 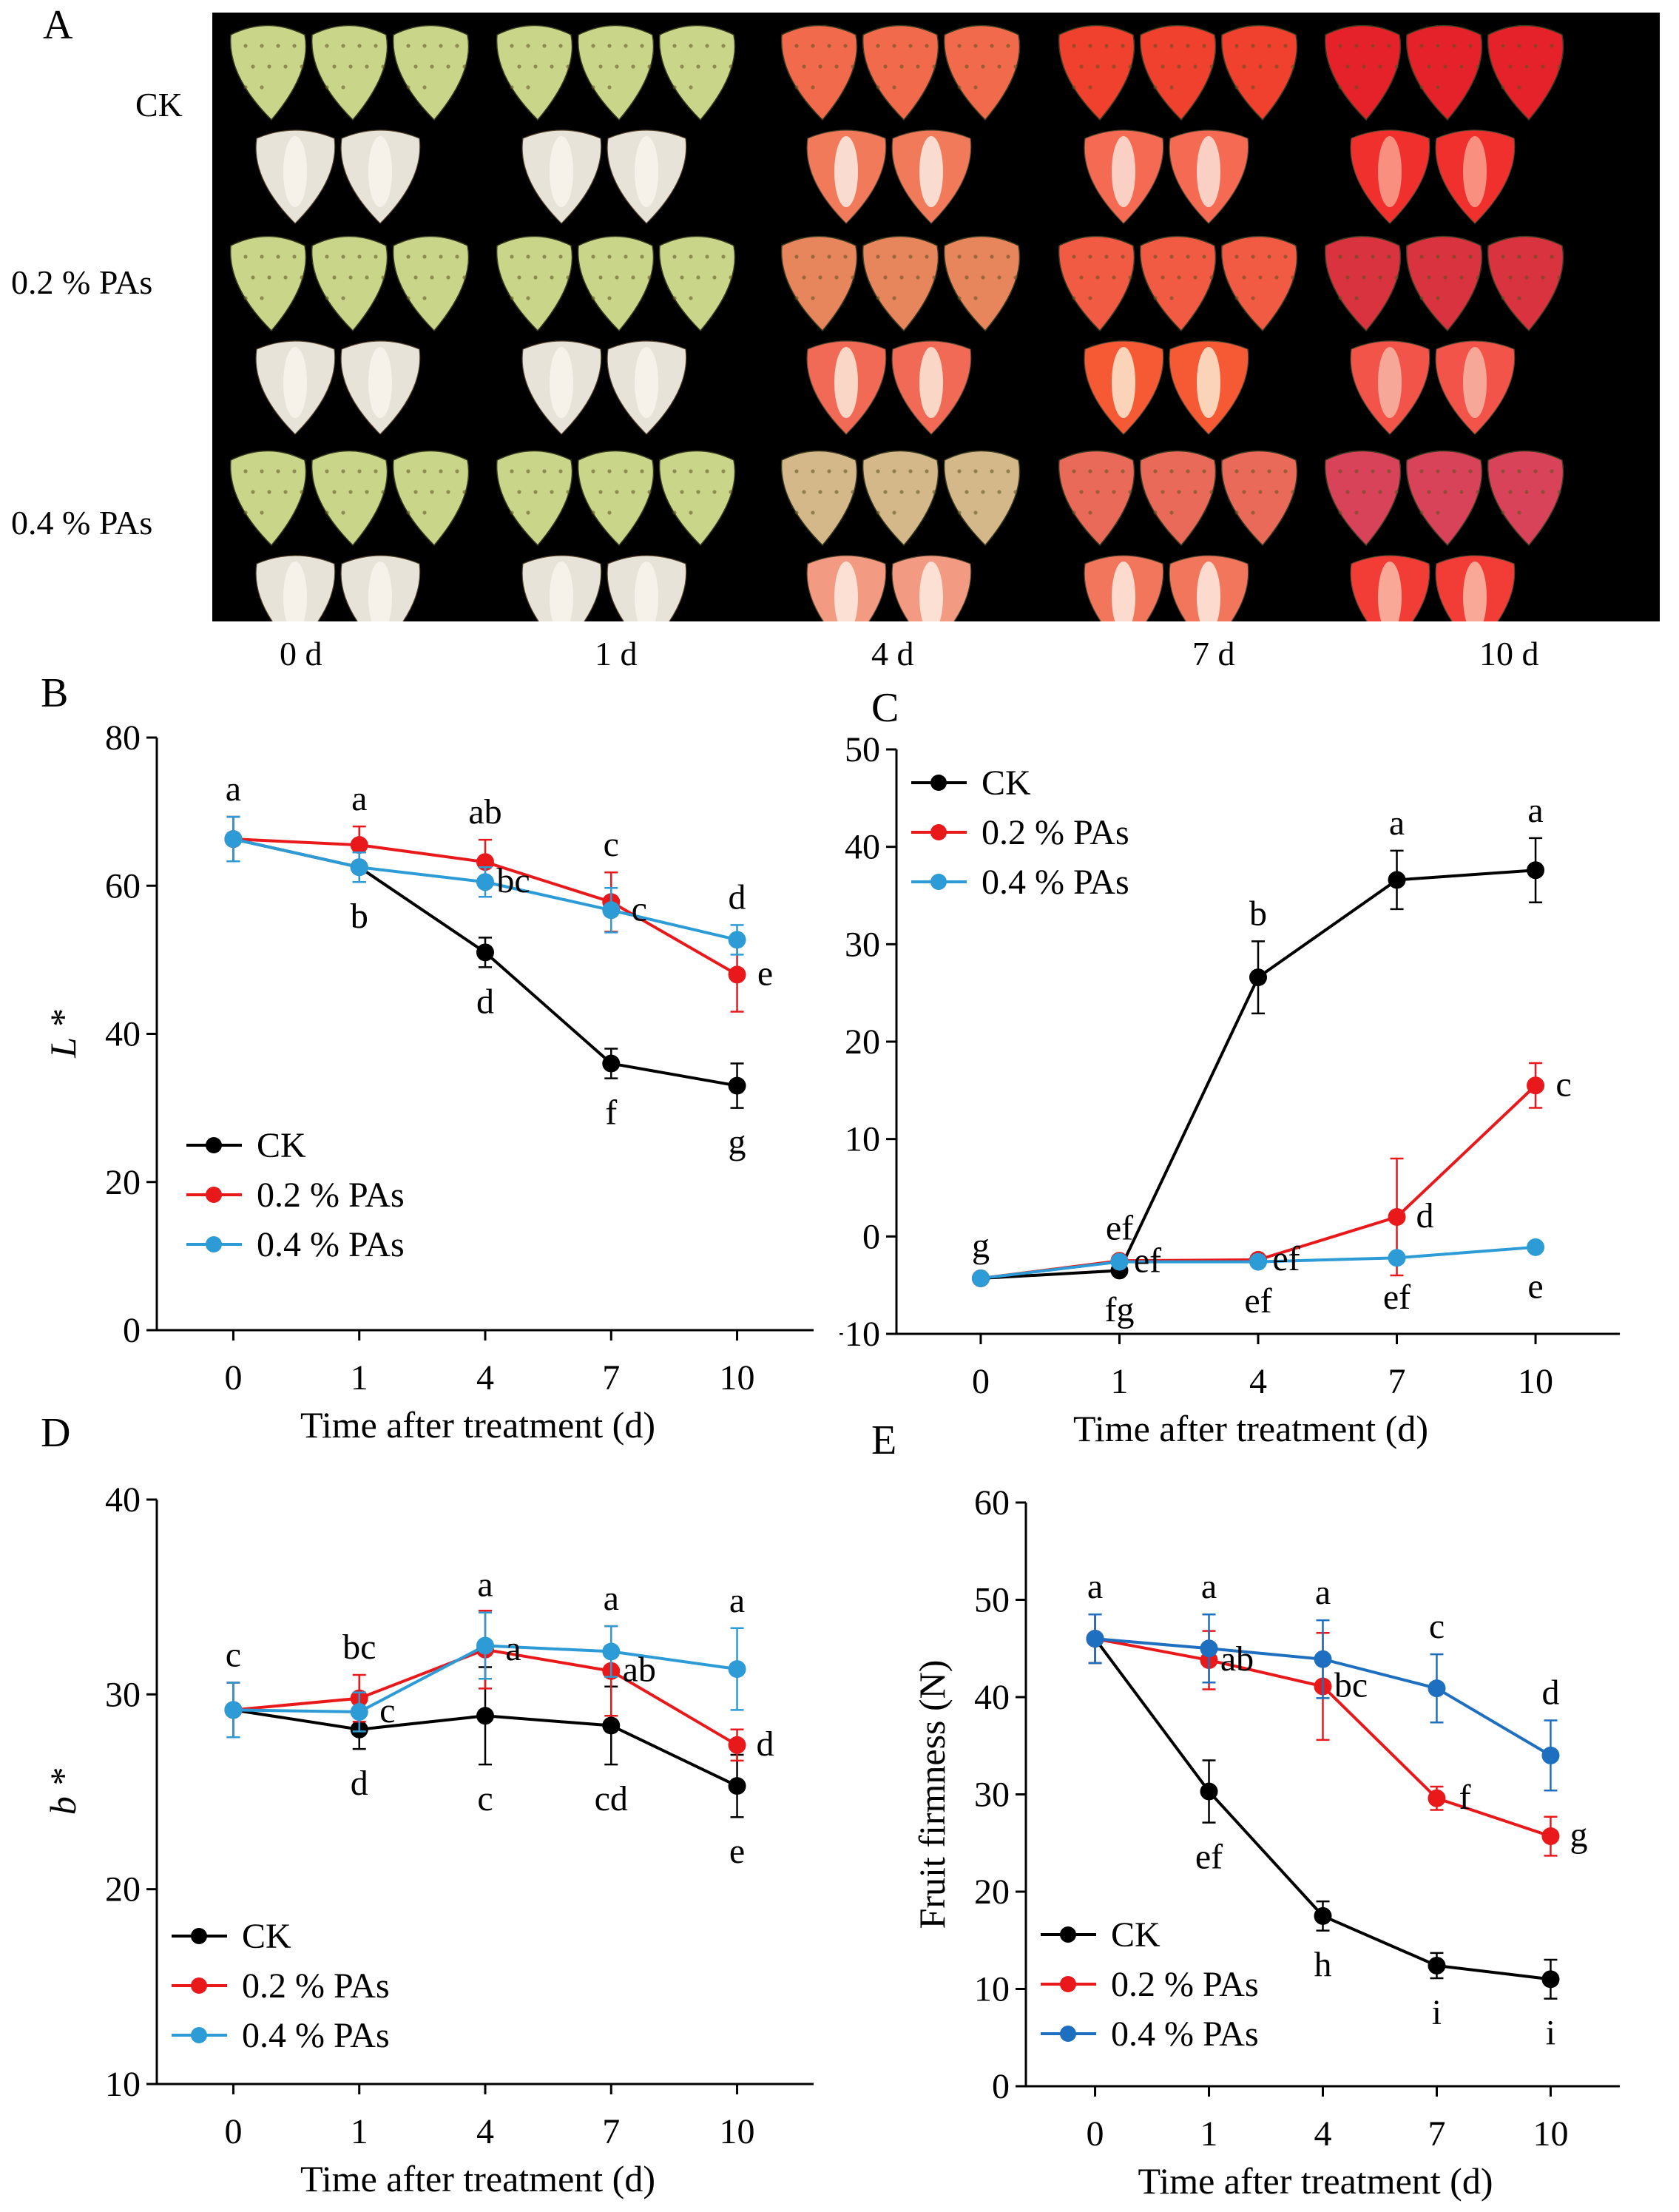 I want to click on legend-marker, so click(x=938, y=832).